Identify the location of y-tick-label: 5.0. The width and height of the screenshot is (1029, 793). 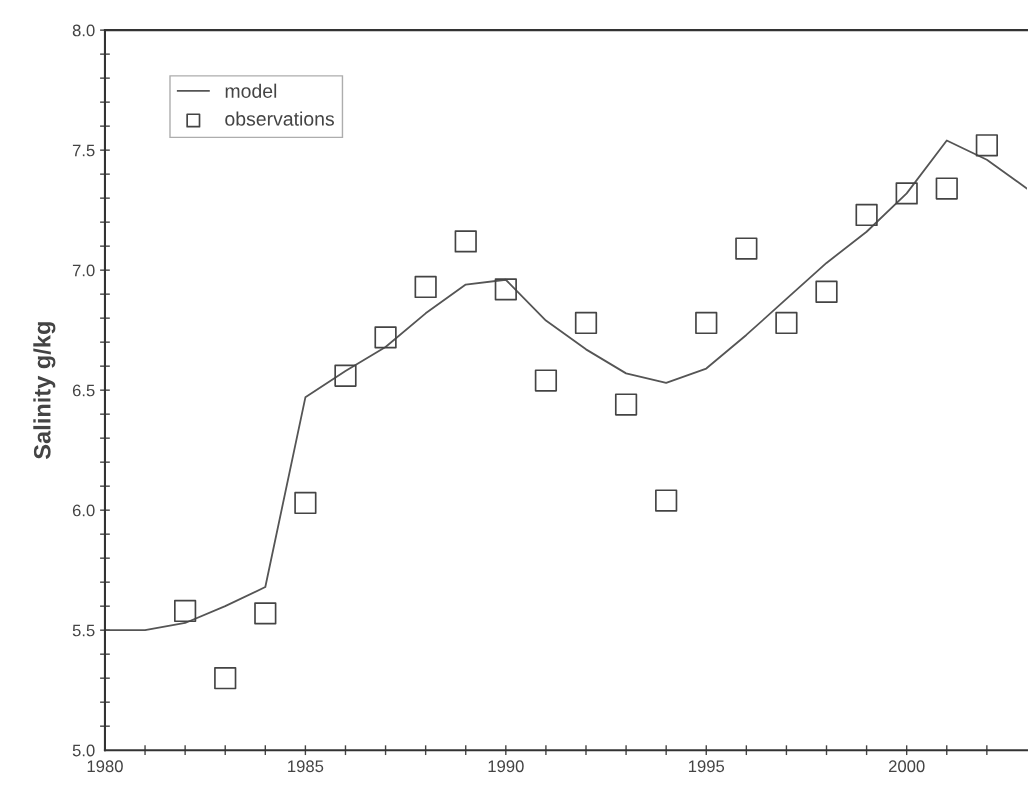
(83, 750).